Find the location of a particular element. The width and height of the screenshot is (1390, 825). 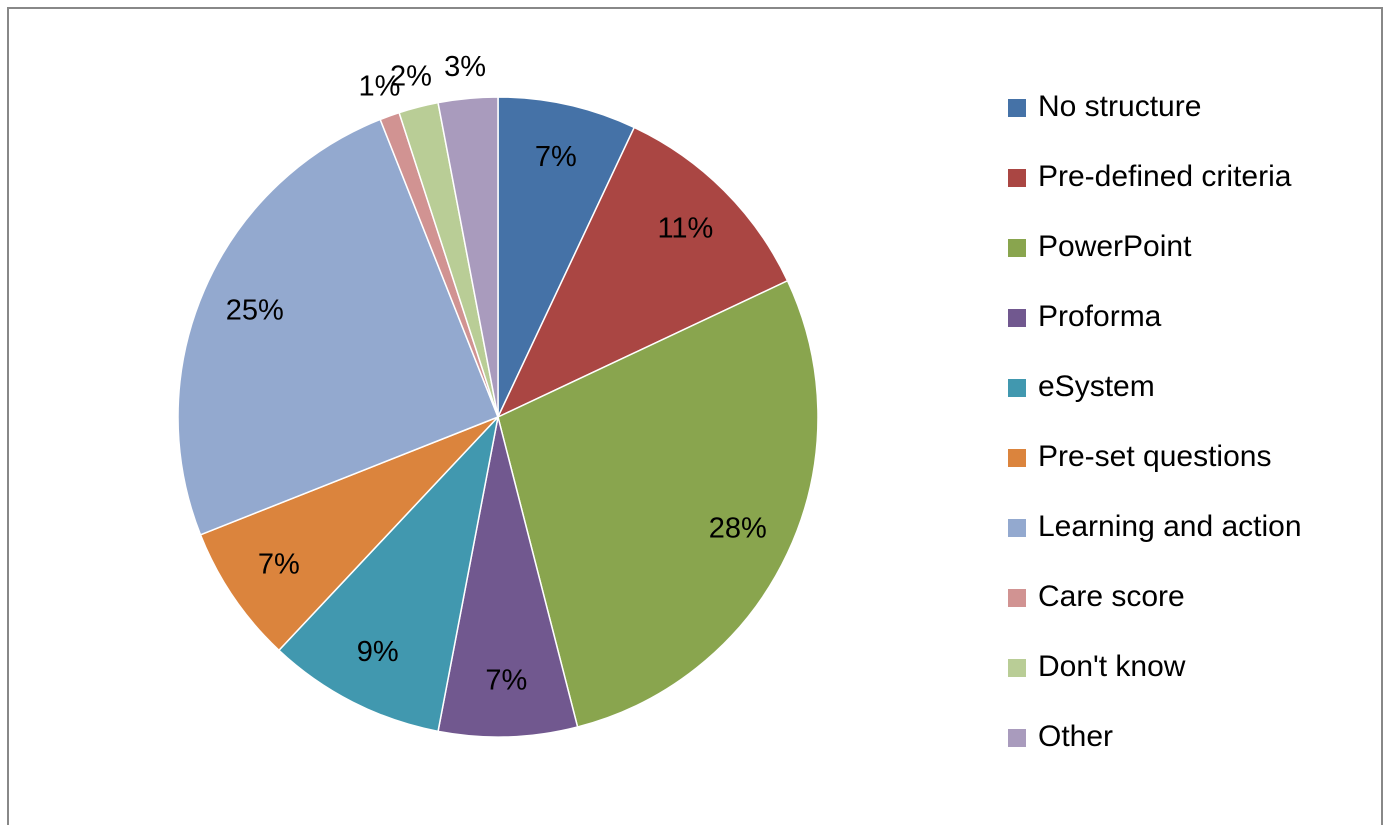

legend-label: Pre-defined criteria is located at coordinates (1165, 176).